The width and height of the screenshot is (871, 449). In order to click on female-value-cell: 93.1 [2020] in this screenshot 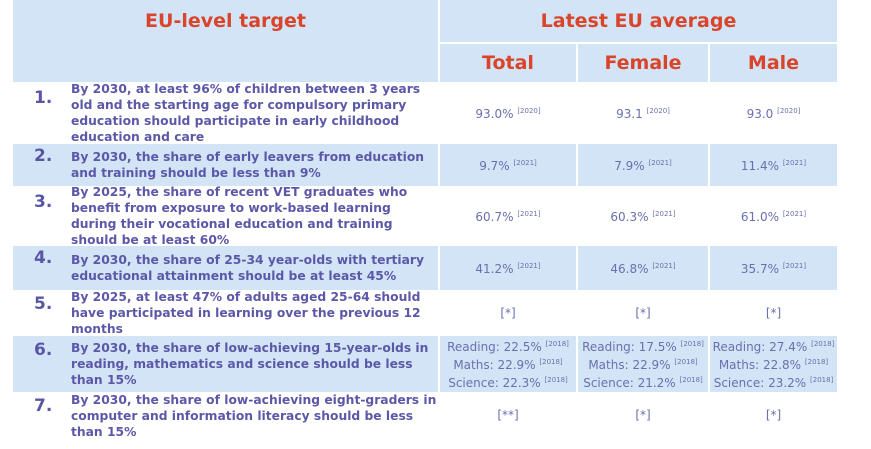, I will do `click(643, 113)`.